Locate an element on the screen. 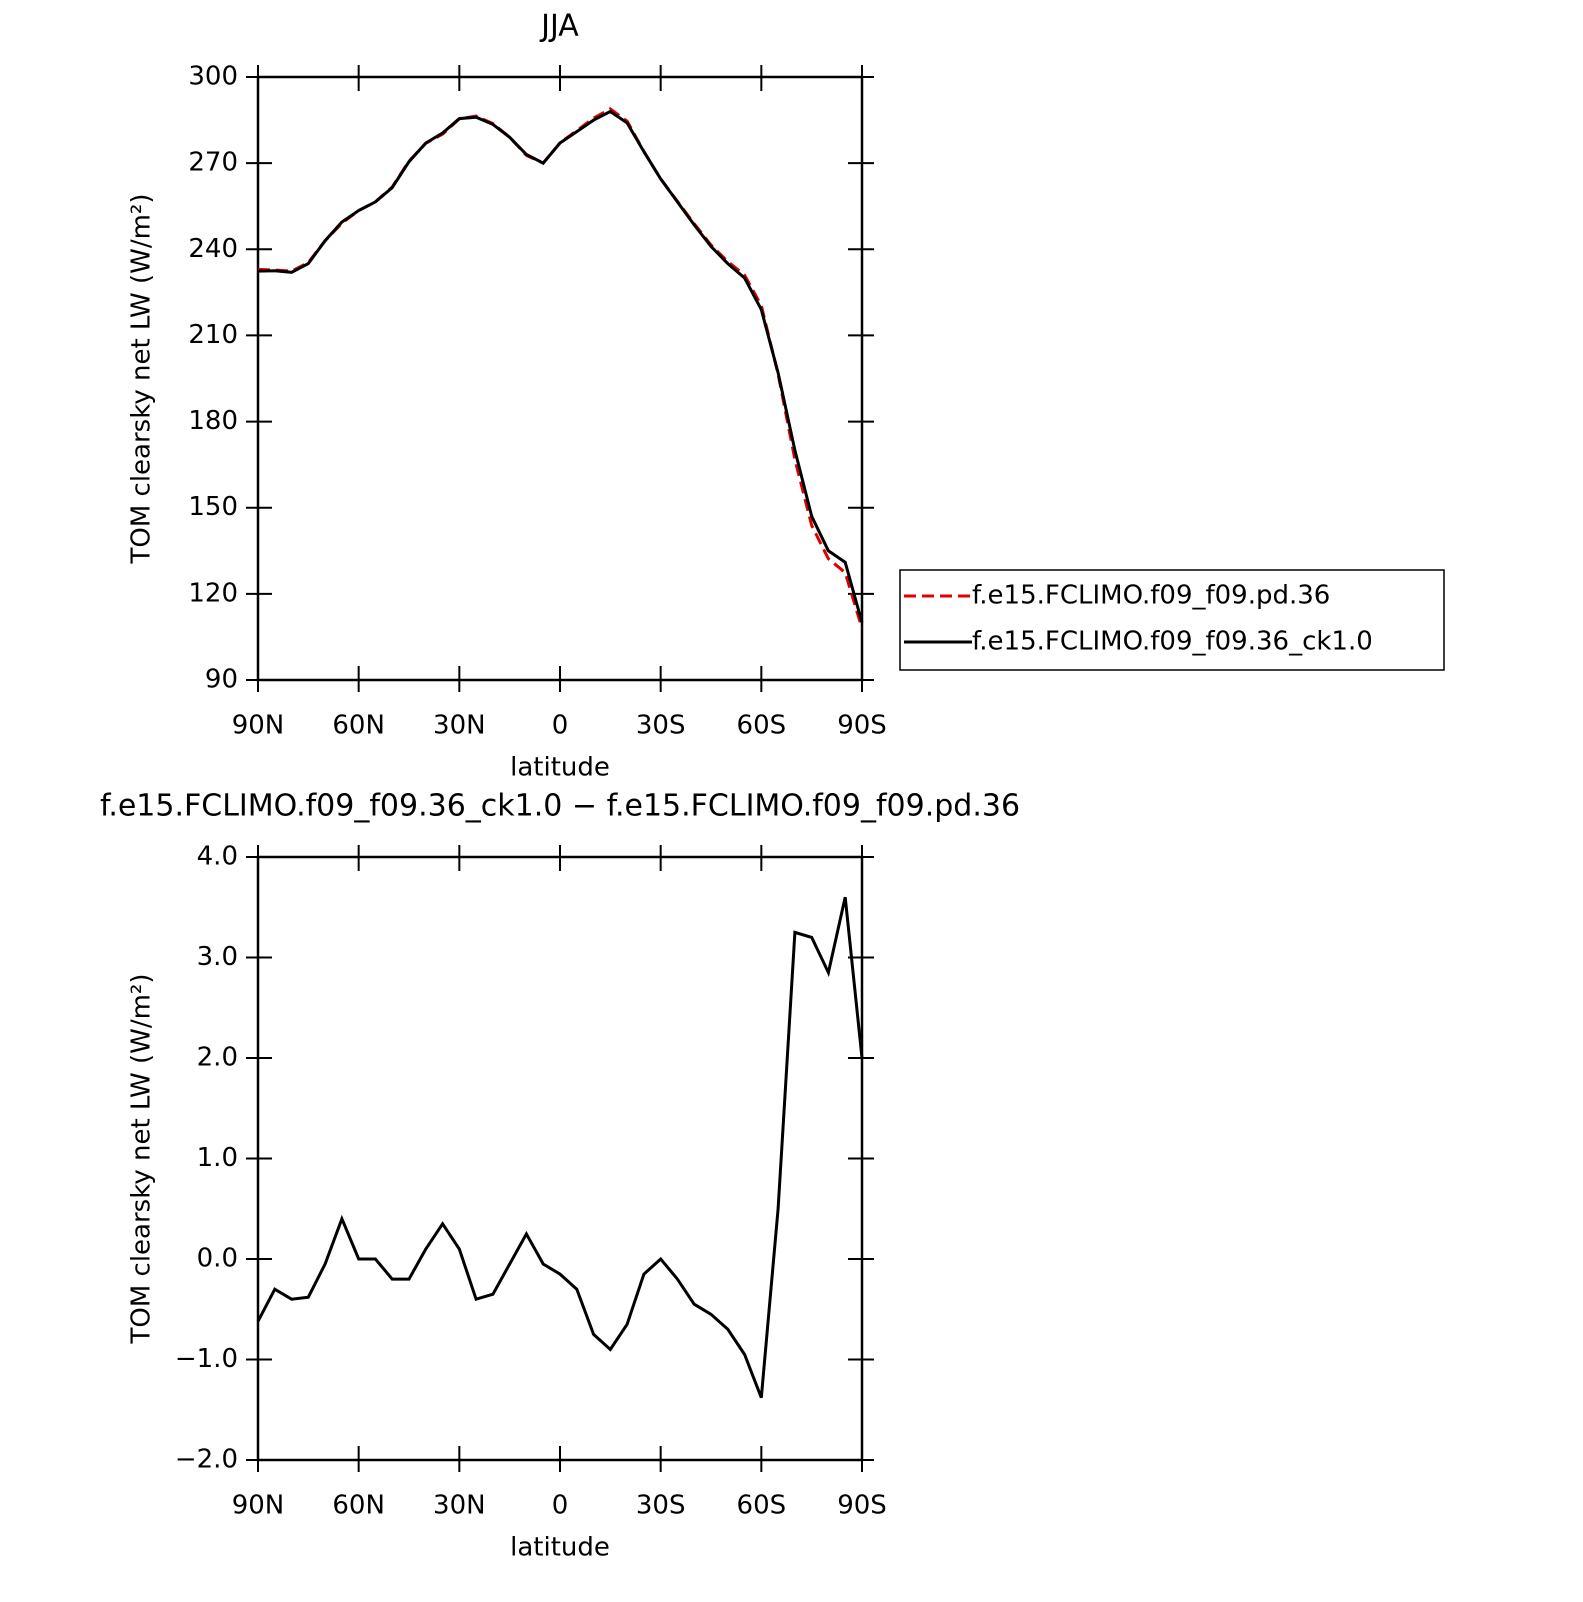 Image resolution: width=1583 pixels, height=1602 pixels. y-tick-label: 4.0 is located at coordinates (217, 857).